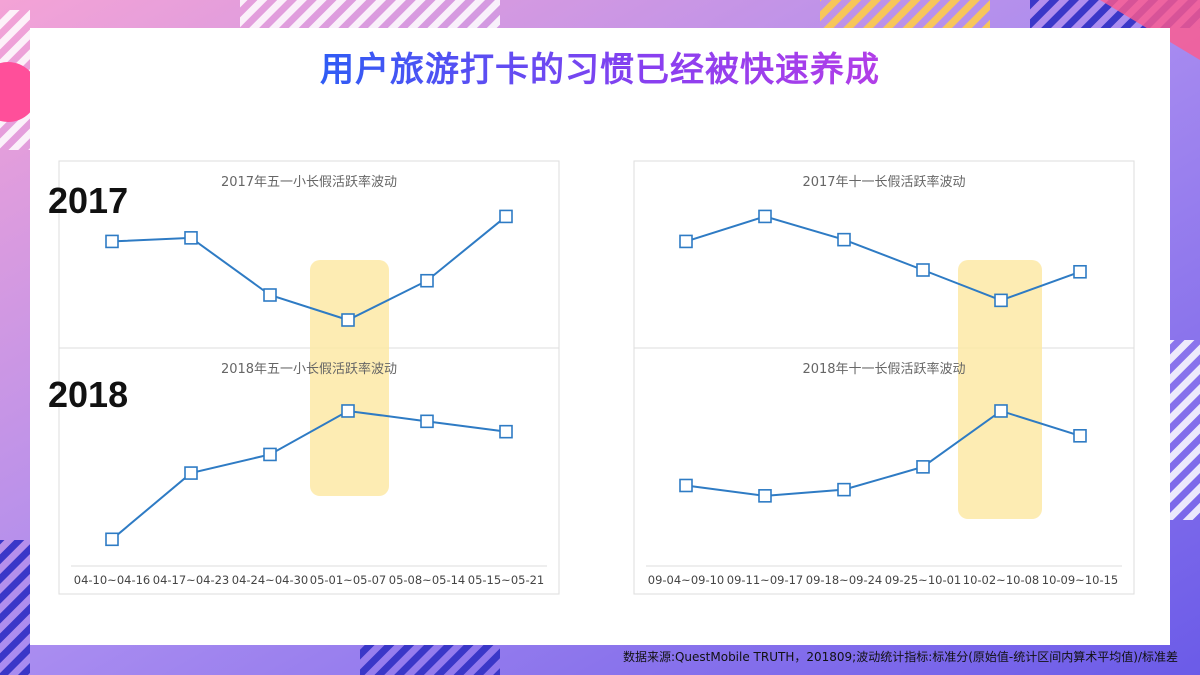 The width and height of the screenshot is (1200, 675). Describe the element at coordinates (600, 70) in the screenshot. I see `page-title-text: 用户旅游打卡的习惯已经被快速养成` at that location.